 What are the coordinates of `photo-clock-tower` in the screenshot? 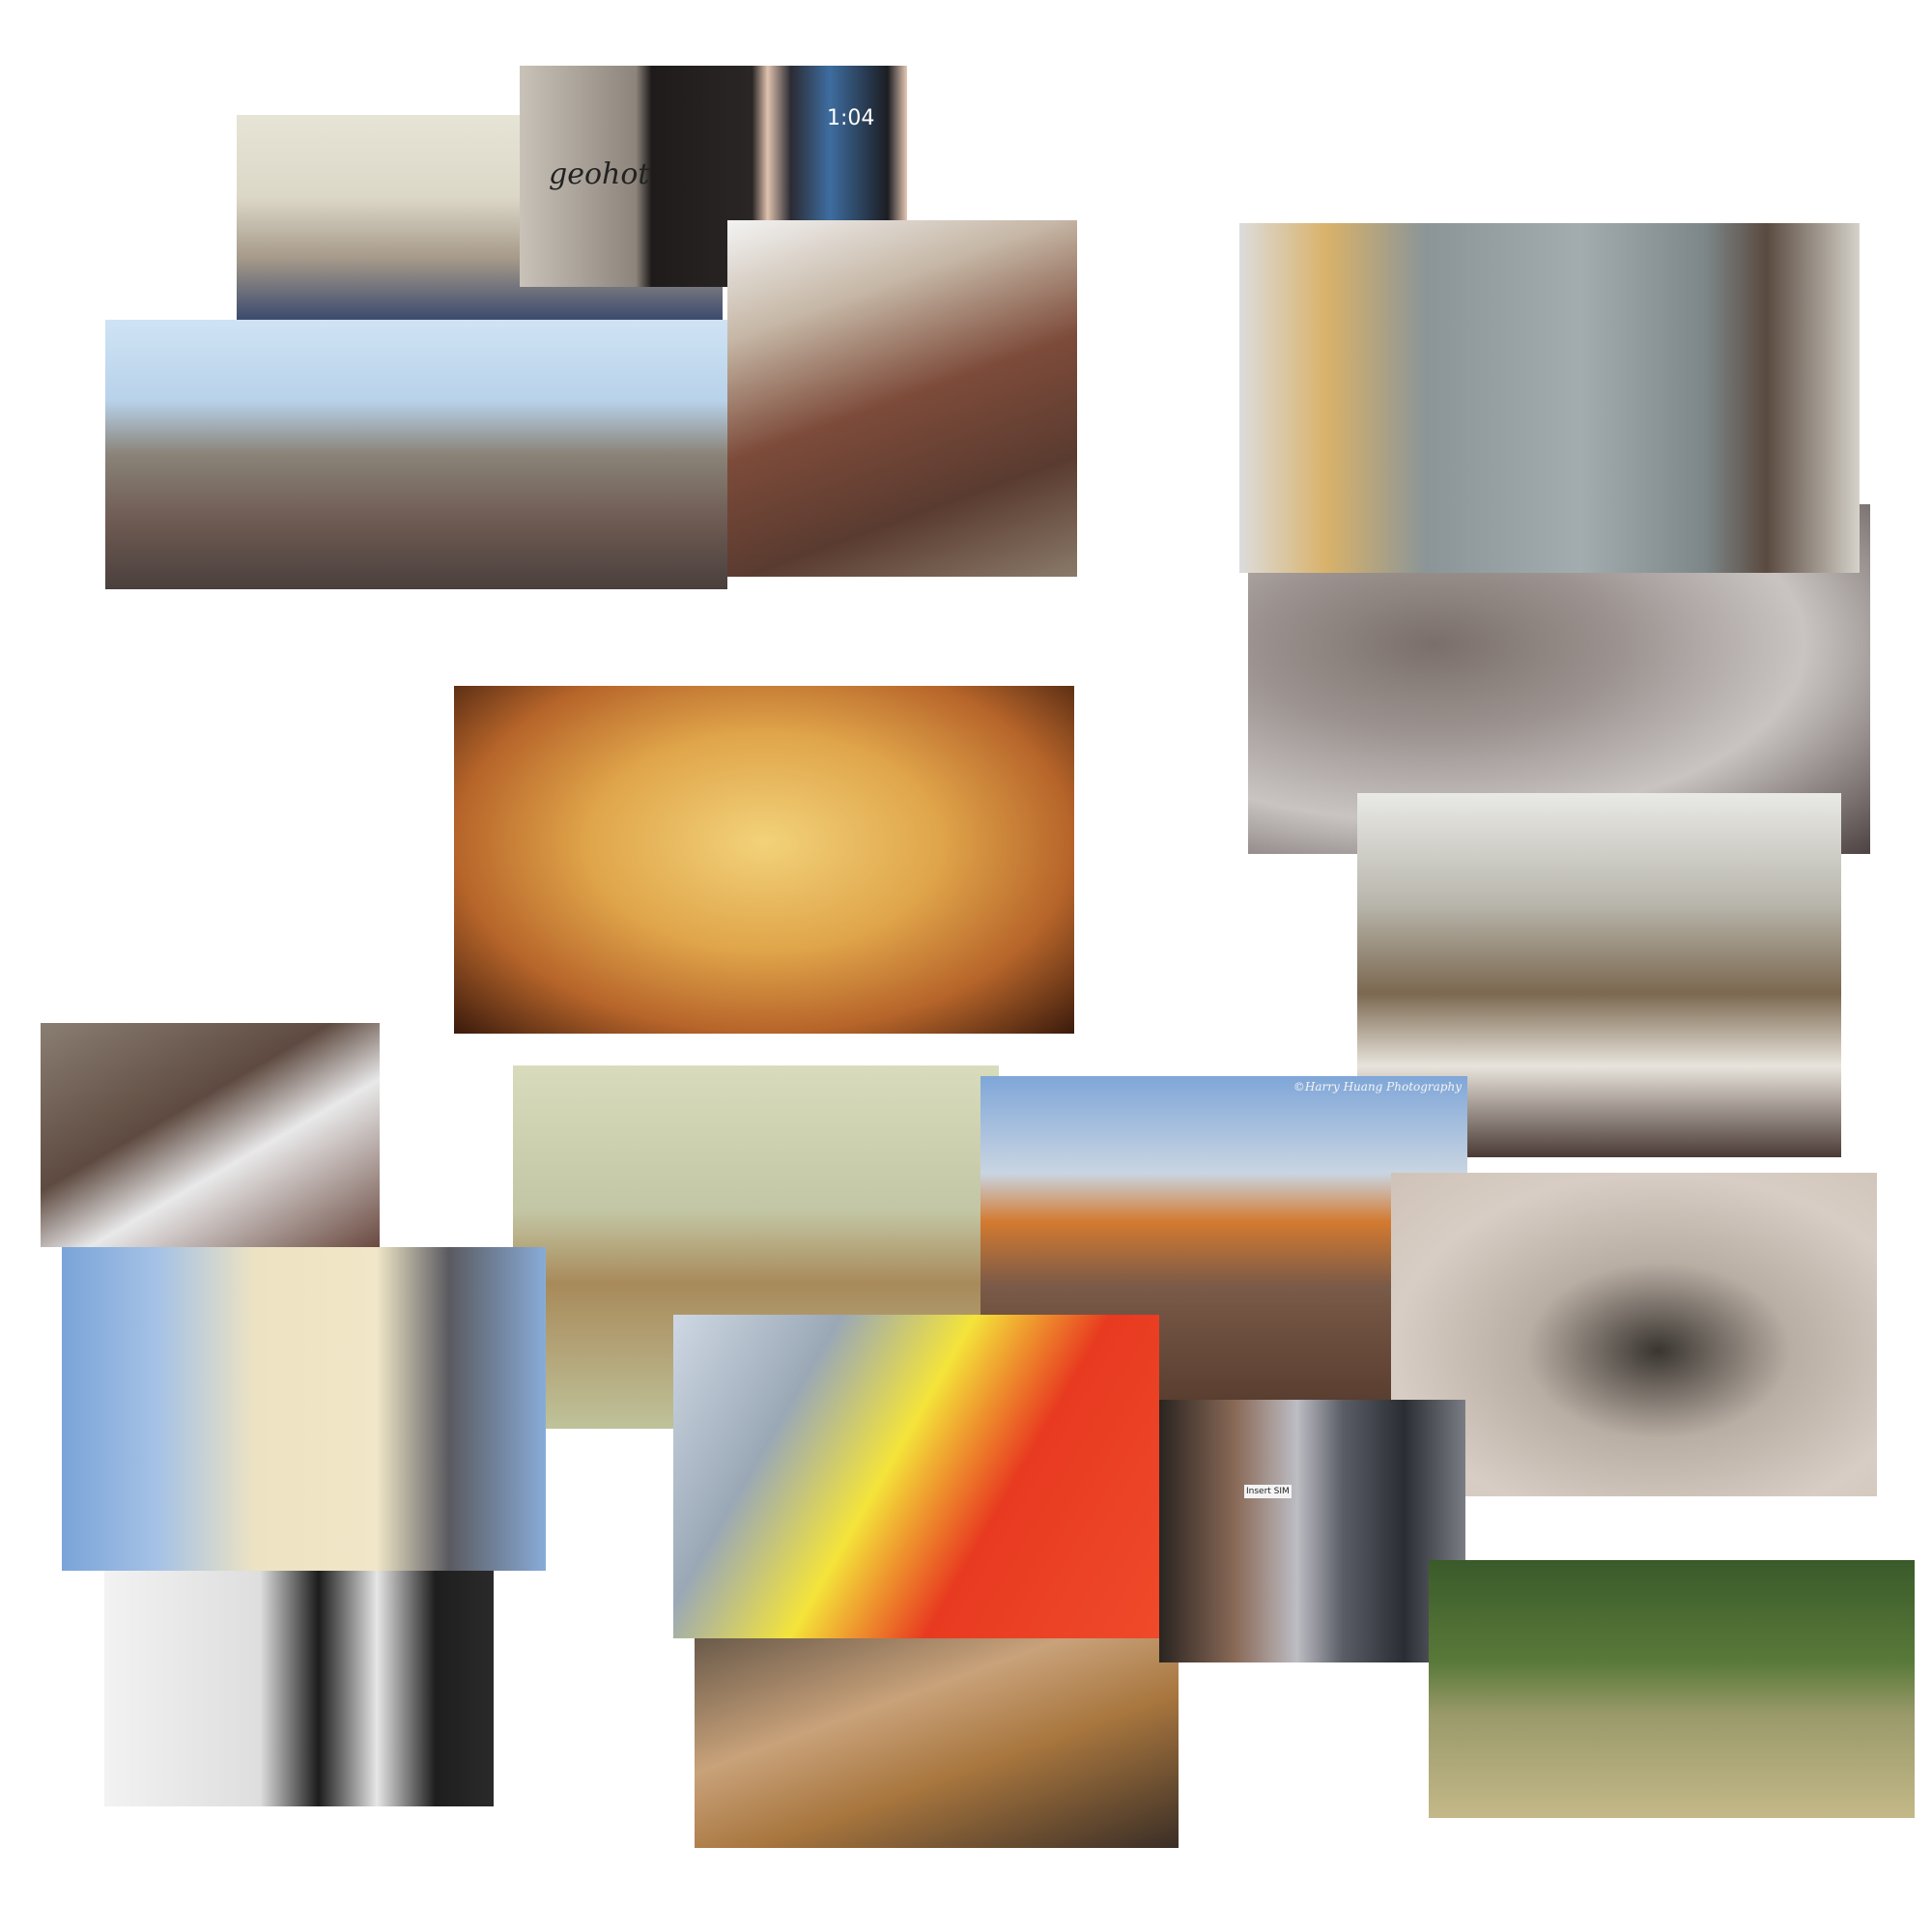 It's located at (304, 1409).